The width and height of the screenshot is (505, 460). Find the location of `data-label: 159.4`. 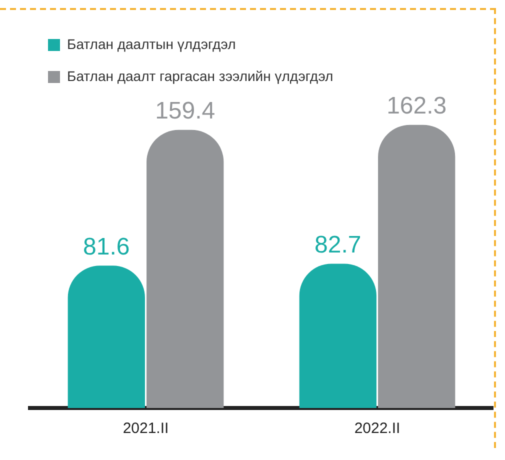

data-label: 159.4 is located at coordinates (185, 111).